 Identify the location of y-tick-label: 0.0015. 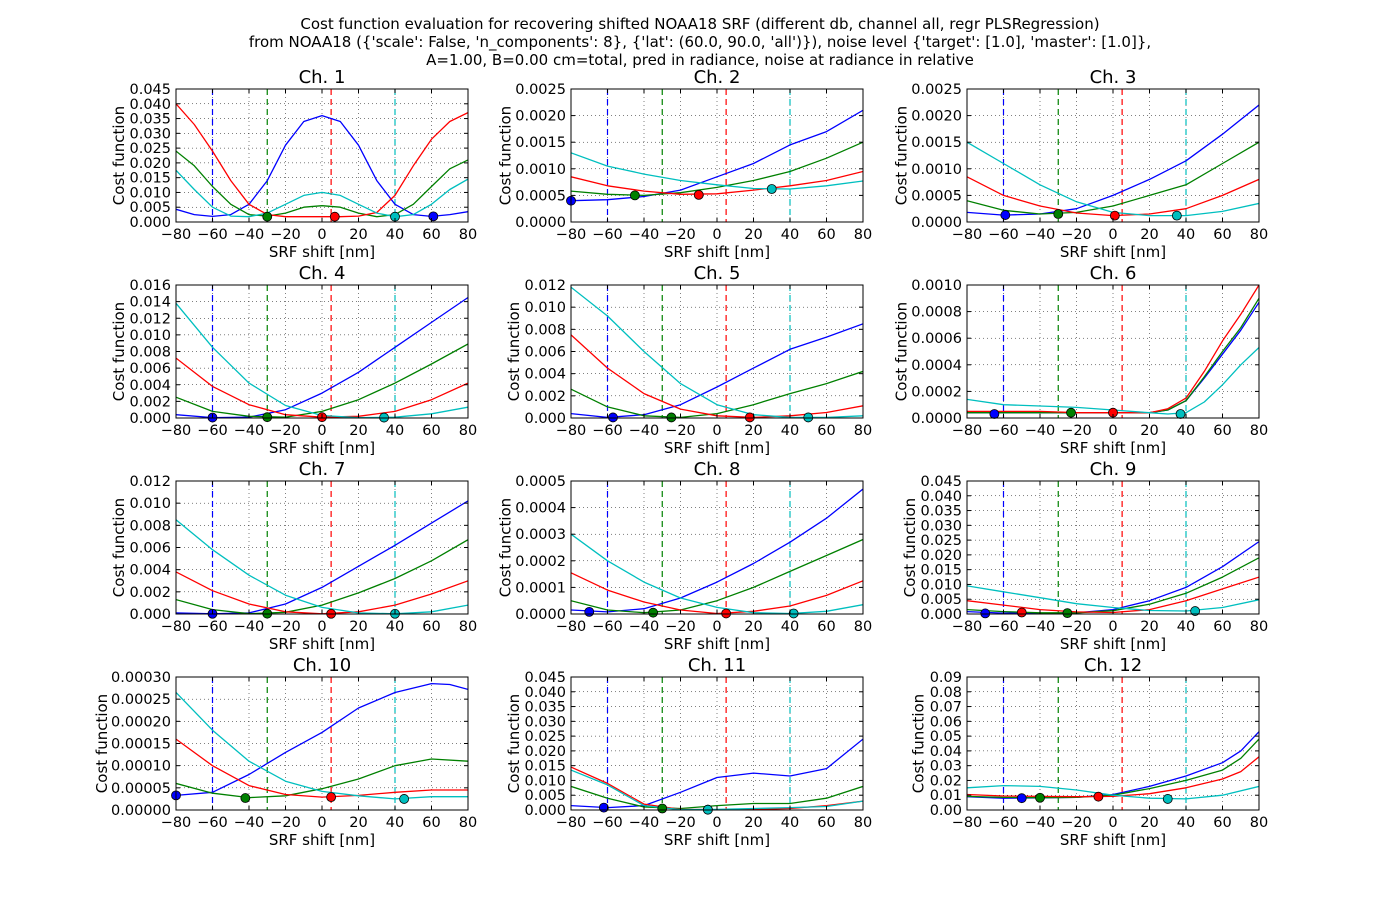
(936, 143).